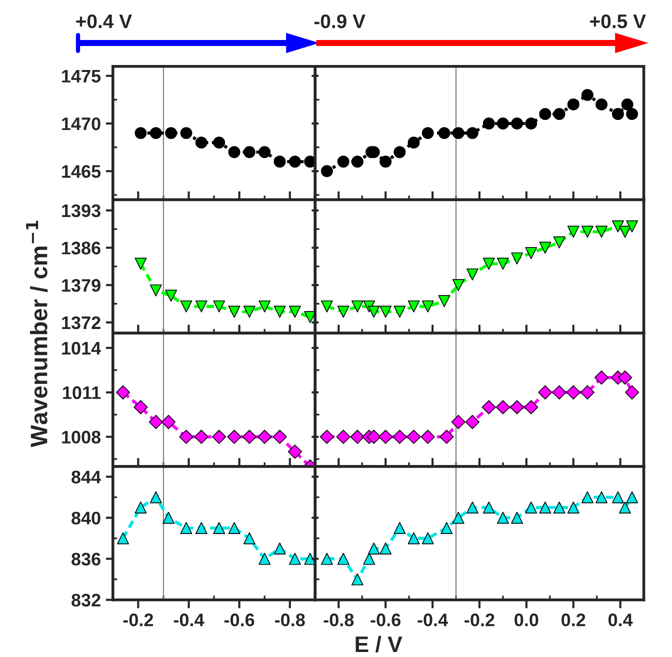 The height and width of the screenshot is (657, 672). Describe the element at coordinates (81, 285) in the screenshot. I see `y-tick-label: 1379` at that location.